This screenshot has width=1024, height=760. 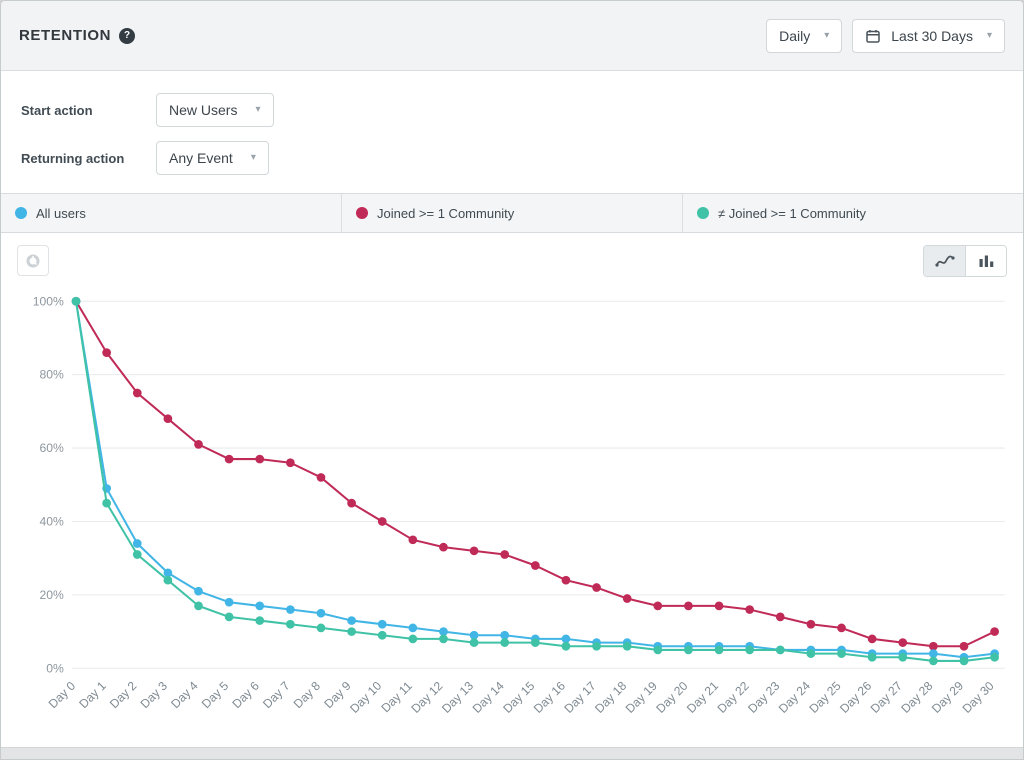 I want to click on chart-type-toggle, so click(x=965, y=261).